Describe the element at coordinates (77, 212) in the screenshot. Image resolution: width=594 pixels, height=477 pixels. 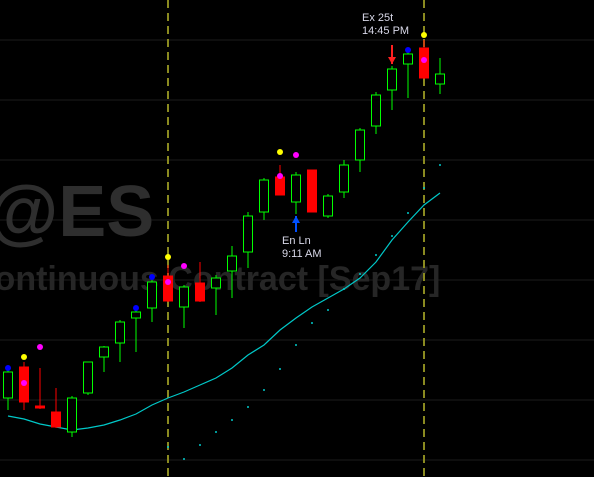
I see `watermark: @ES` at that location.